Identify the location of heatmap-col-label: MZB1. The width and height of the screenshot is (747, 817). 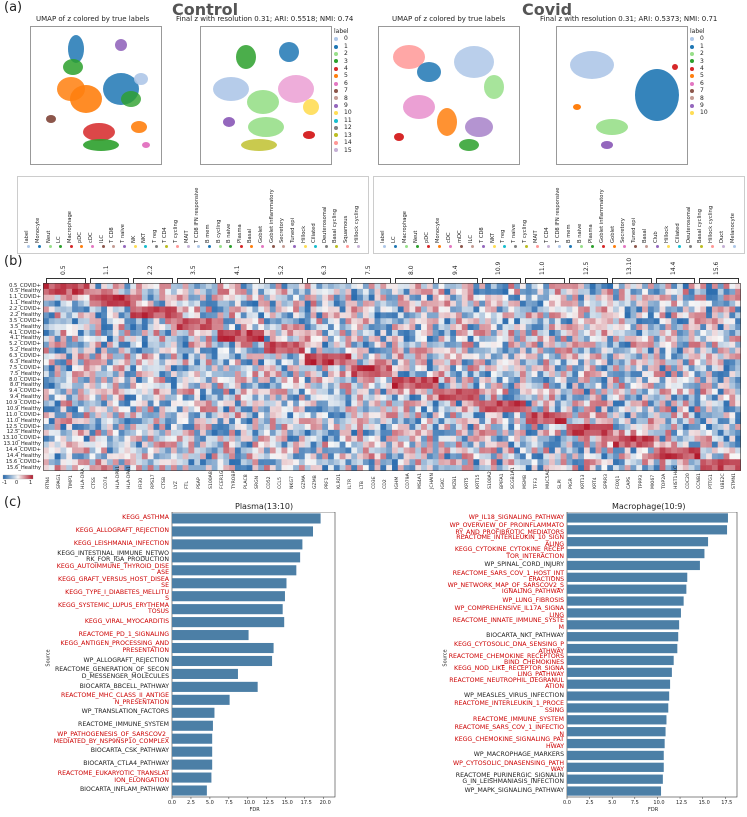
(455, 482).